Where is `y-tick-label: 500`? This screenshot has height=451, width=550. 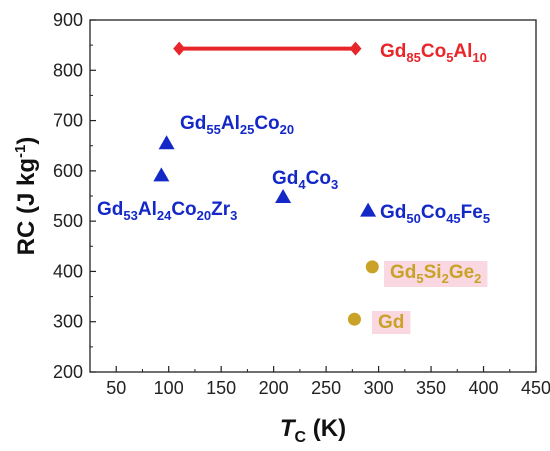 y-tick-label: 500 is located at coordinates (68, 221).